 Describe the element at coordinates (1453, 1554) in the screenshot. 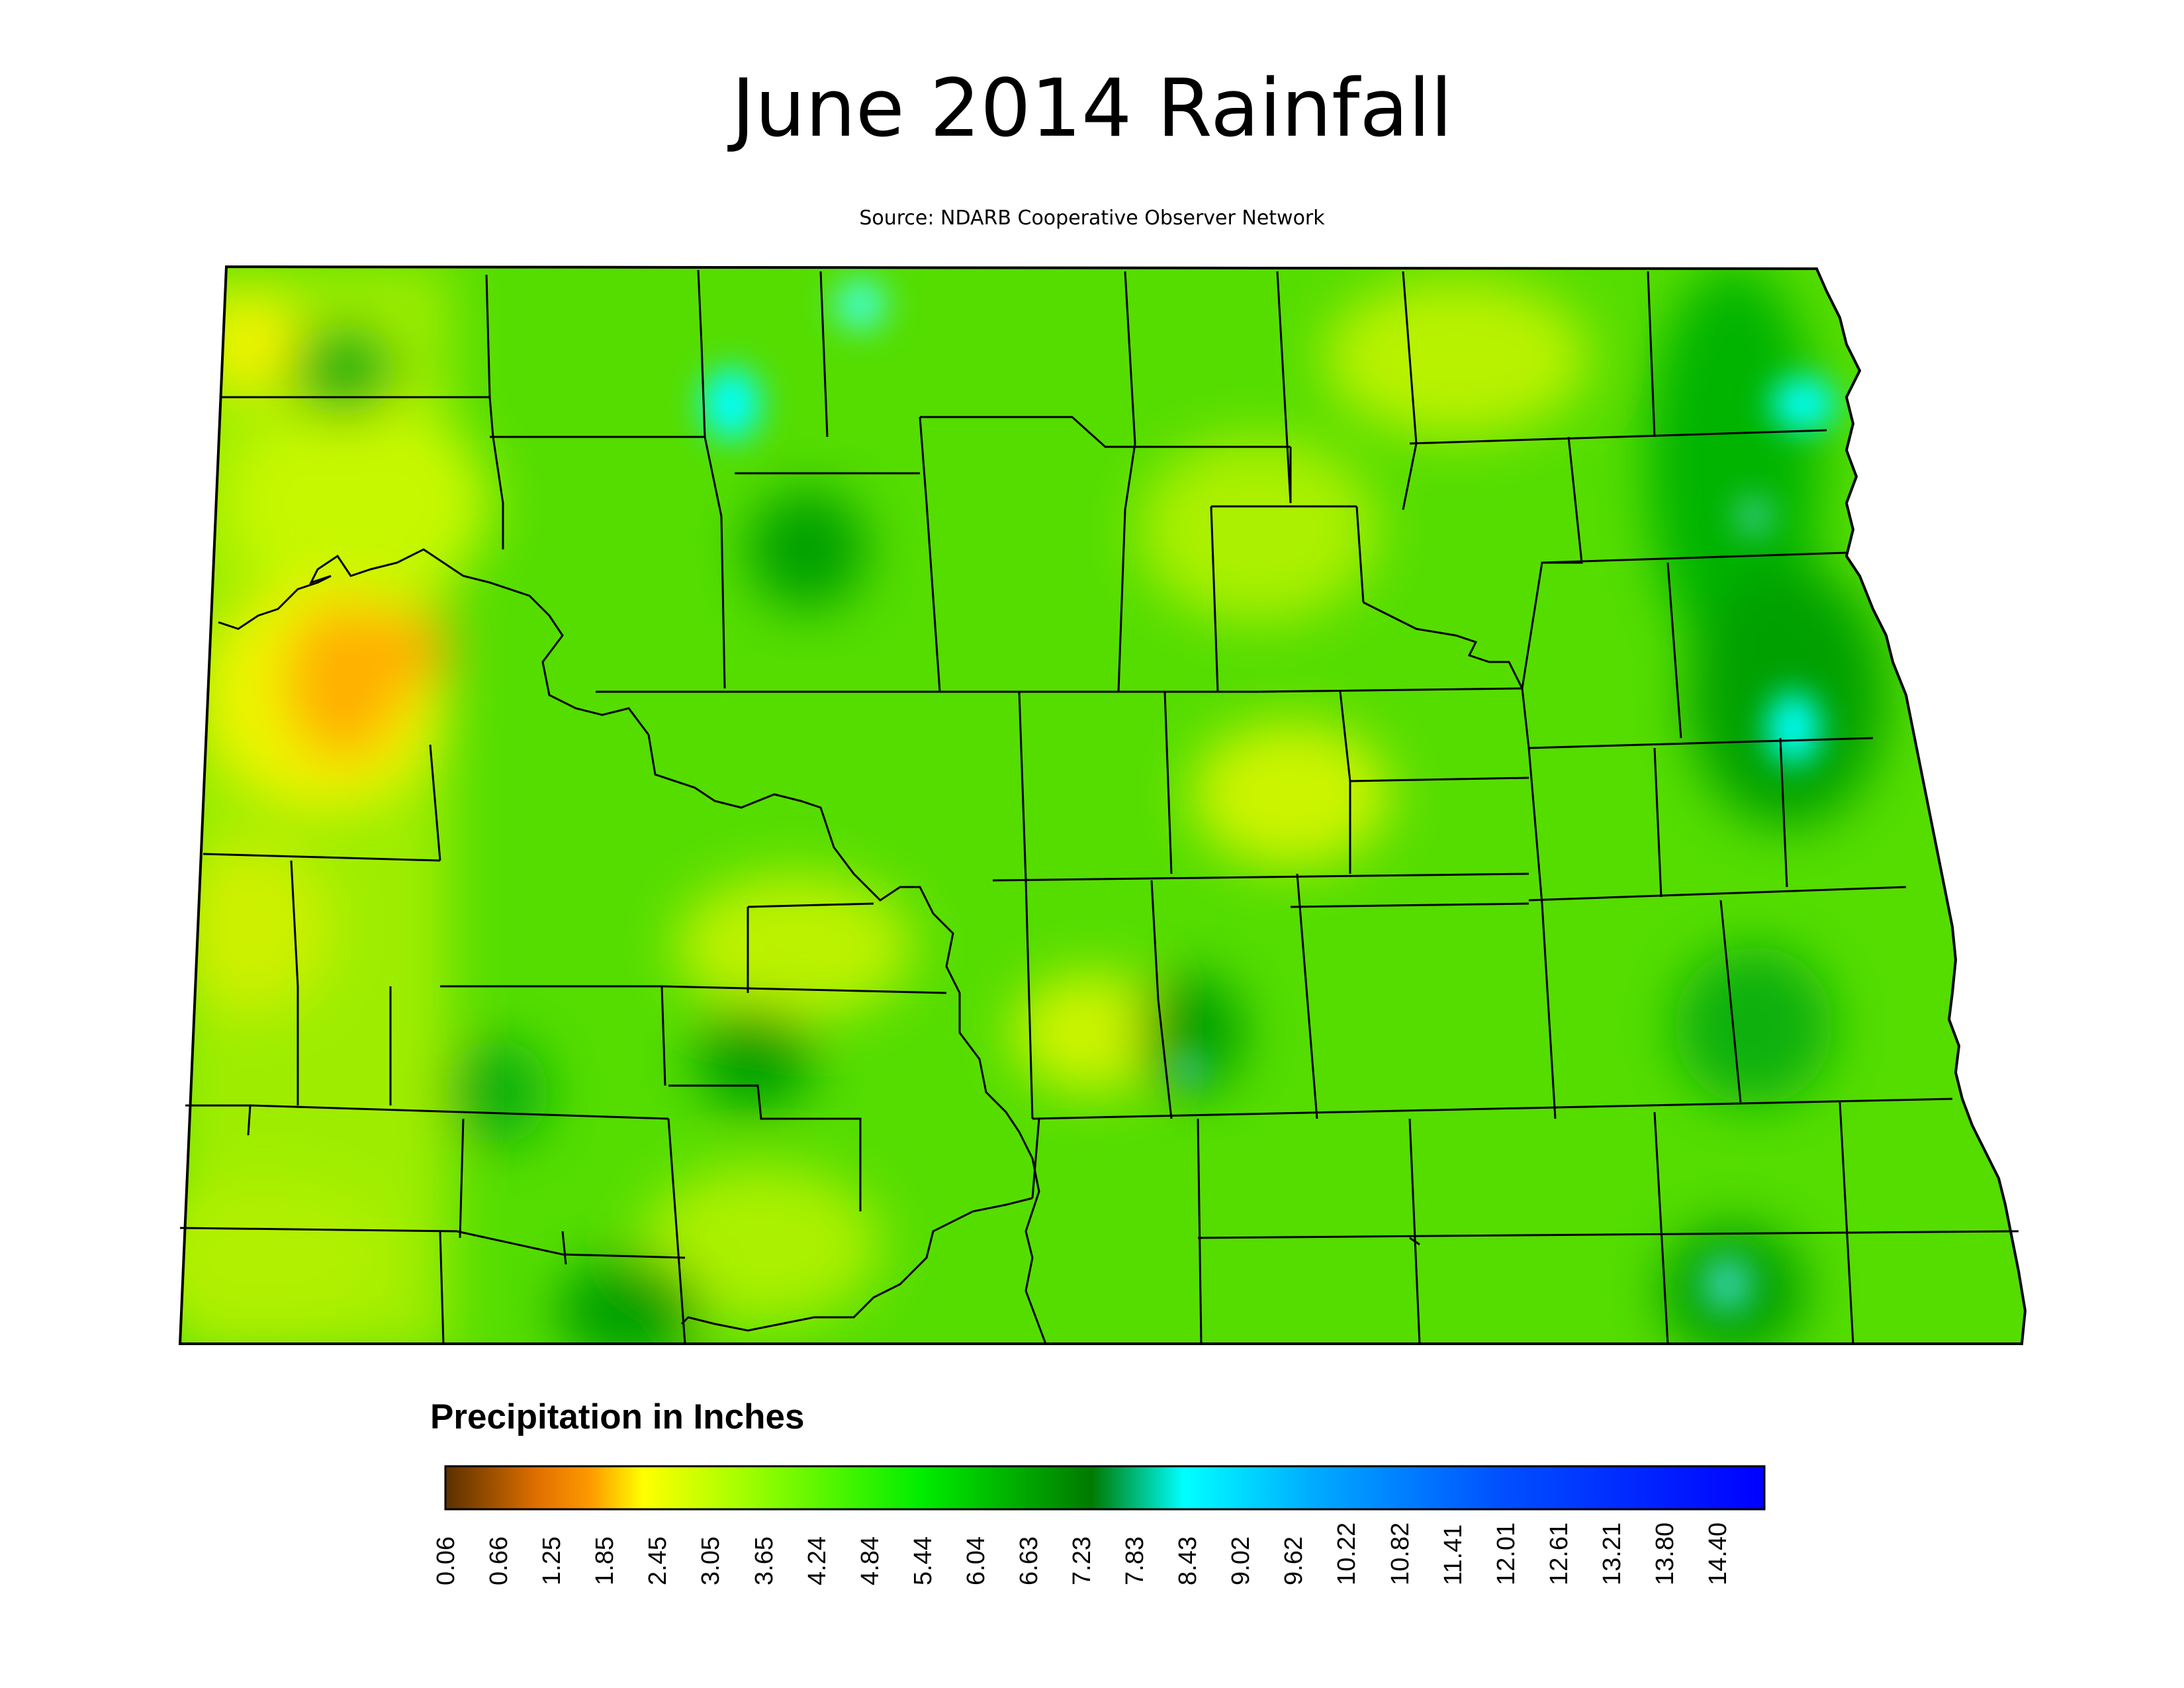

I see `legend-tick-label: 11.41` at that location.